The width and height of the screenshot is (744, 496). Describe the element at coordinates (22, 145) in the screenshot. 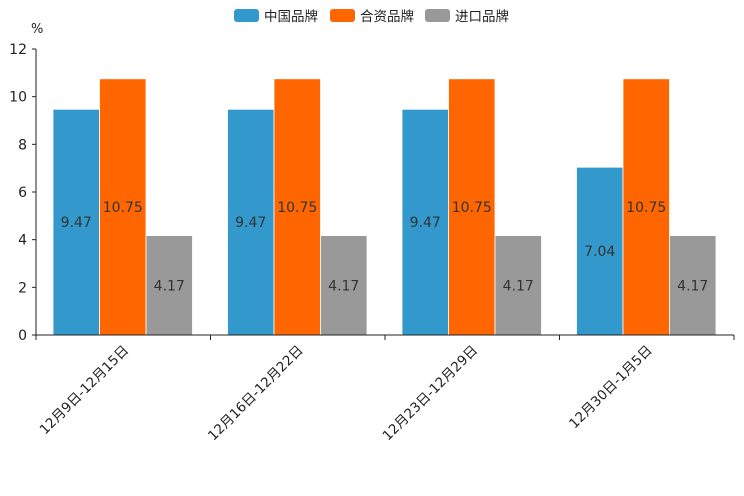

I see `y-tick-label: 8` at that location.